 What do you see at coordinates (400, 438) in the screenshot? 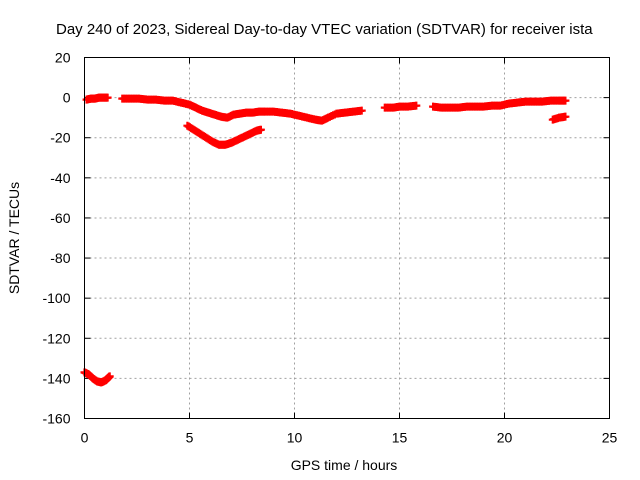
I see `x-tick-label: 15` at bounding box center [400, 438].